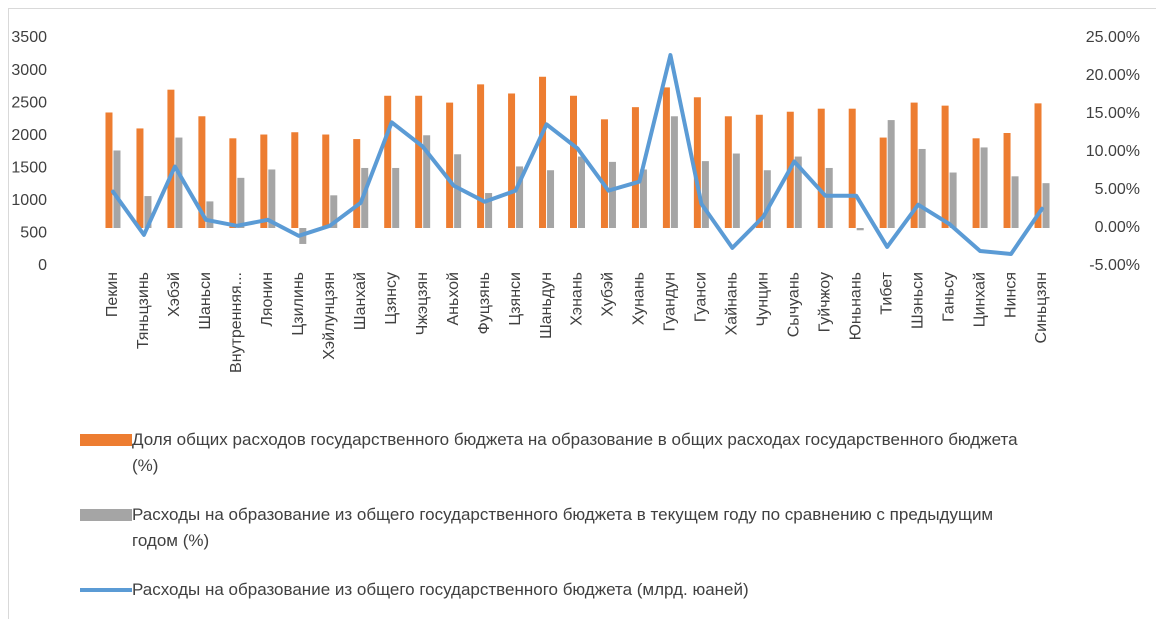 This screenshot has height=619, width=1156. Describe the element at coordinates (1114, 265) in the screenshot. I see `y2-tick-label: -5.00%` at that location.